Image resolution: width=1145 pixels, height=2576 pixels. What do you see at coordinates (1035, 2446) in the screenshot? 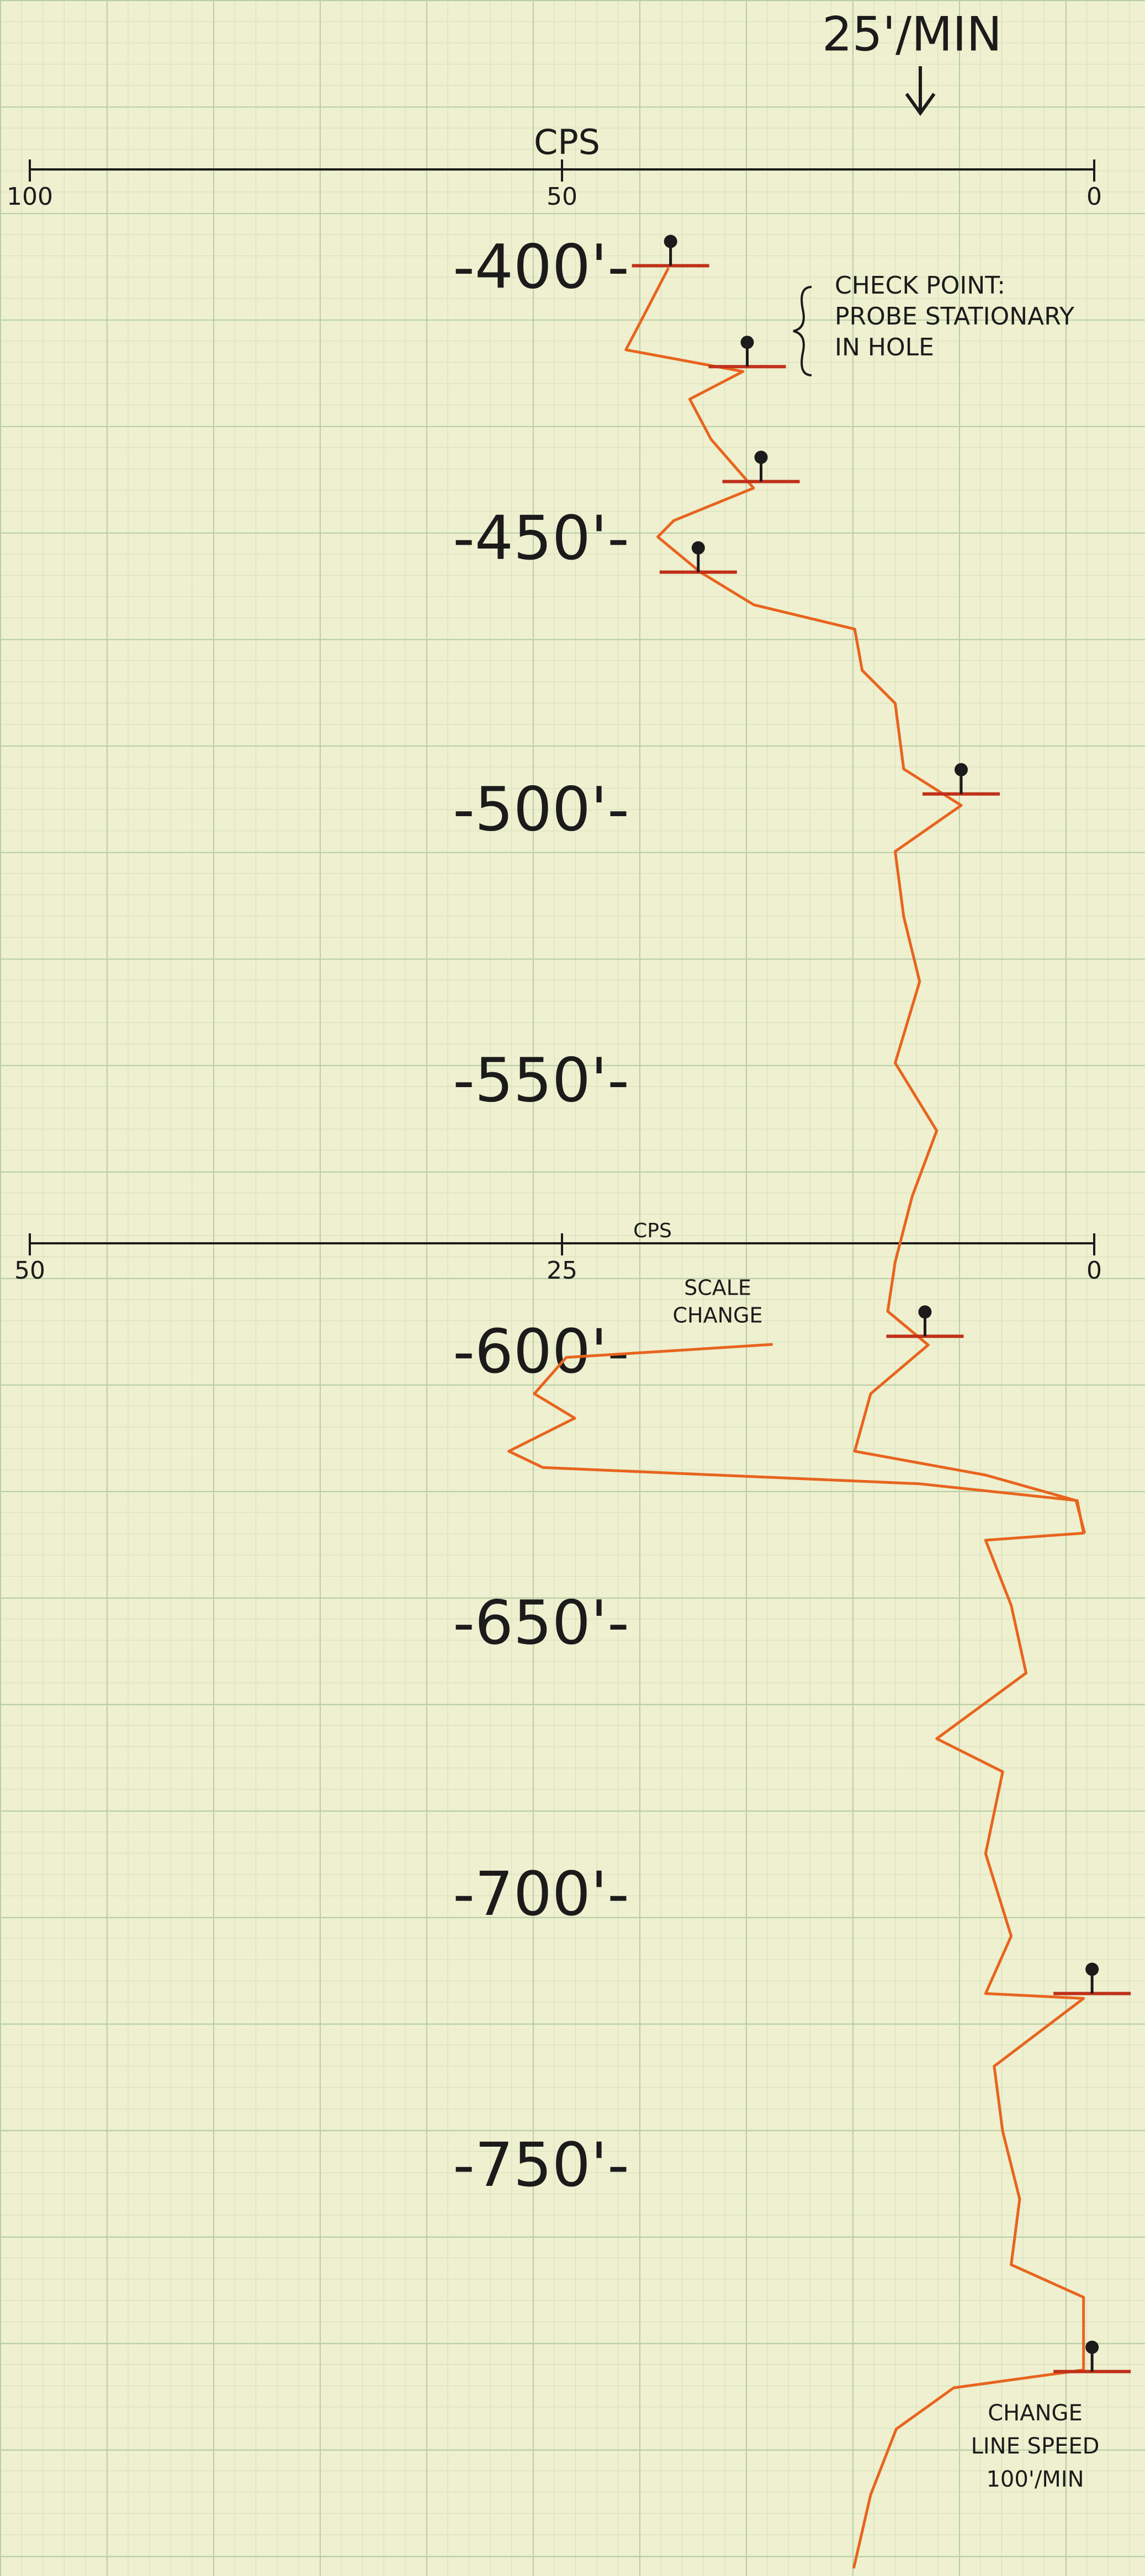
I see `annotation: LINE SPEED` at bounding box center [1035, 2446].